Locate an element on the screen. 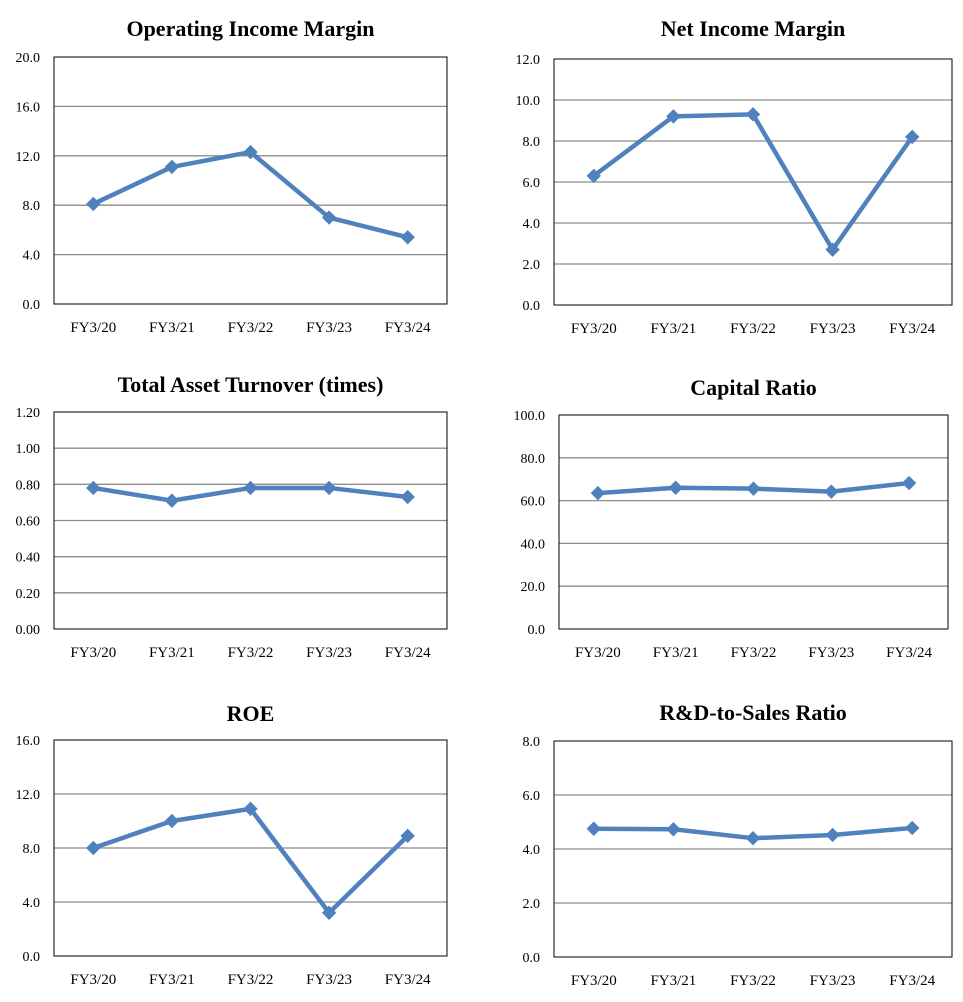  y-tick-label: 0.80 is located at coordinates (28, 485).